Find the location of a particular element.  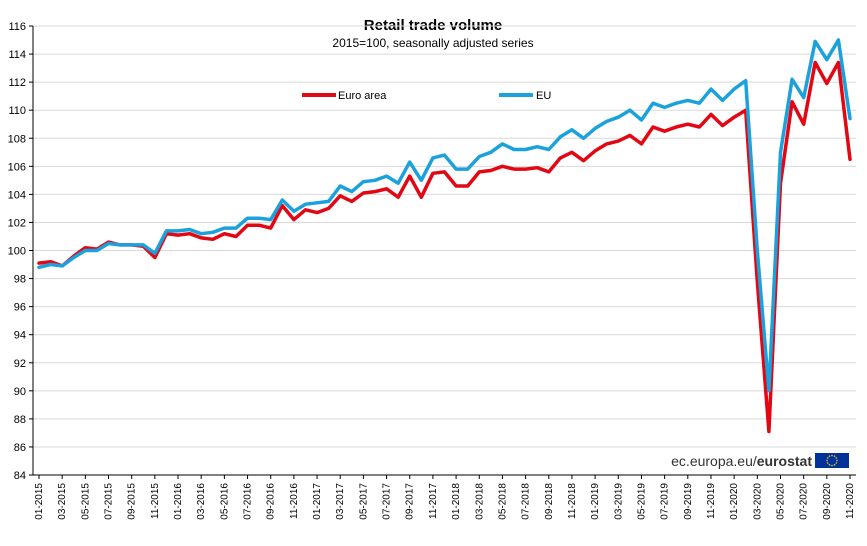

x-tick-label: 11-2020 is located at coordinates (850, 501).